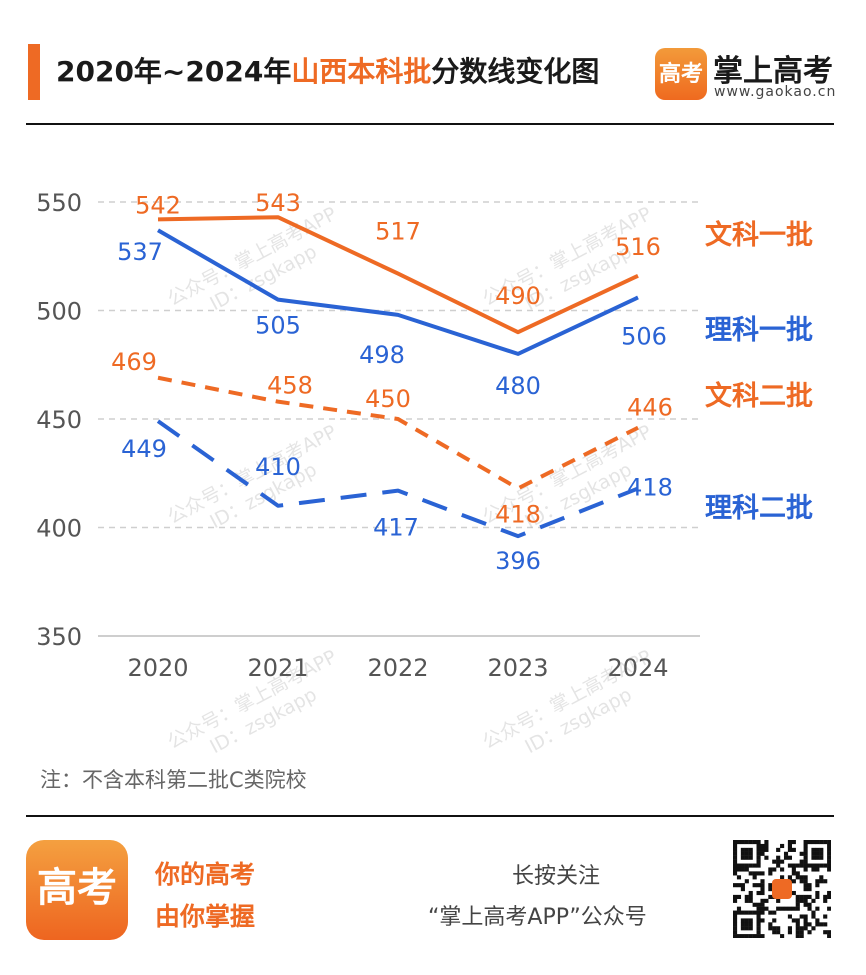 The width and height of the screenshot is (866, 975). I want to click on data-label: 542, so click(158, 205).